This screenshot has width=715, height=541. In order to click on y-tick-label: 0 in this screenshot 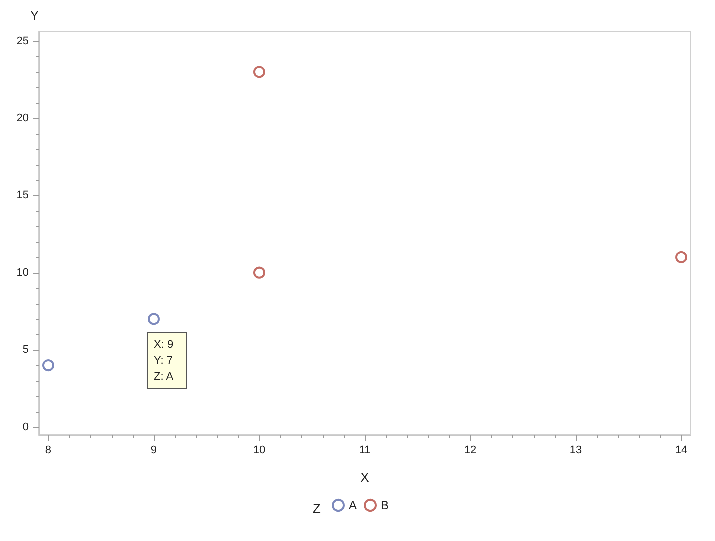, I will do `click(25, 427)`.